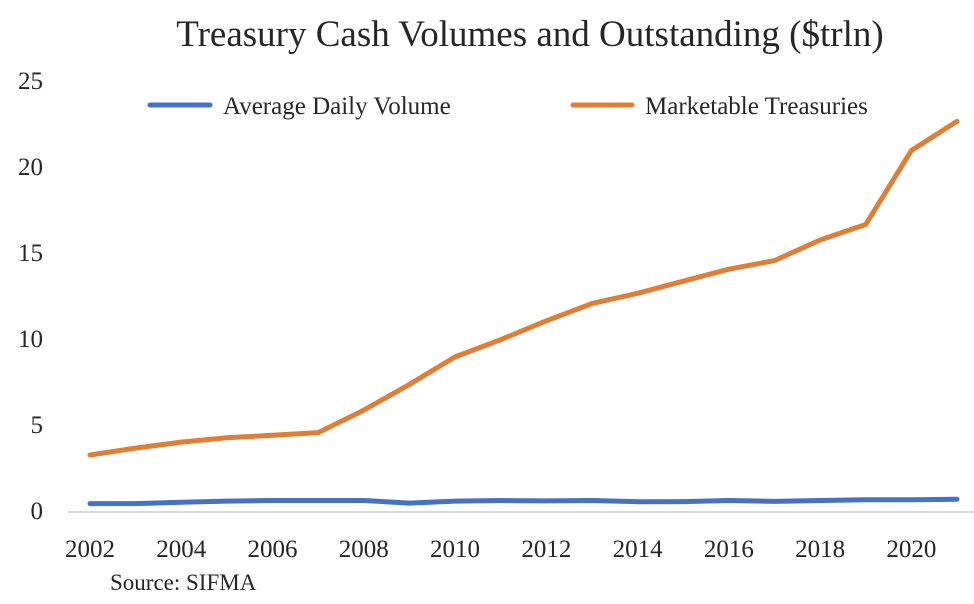  What do you see at coordinates (183, 582) in the screenshot?
I see `source-note: Source: SIFMA` at bounding box center [183, 582].